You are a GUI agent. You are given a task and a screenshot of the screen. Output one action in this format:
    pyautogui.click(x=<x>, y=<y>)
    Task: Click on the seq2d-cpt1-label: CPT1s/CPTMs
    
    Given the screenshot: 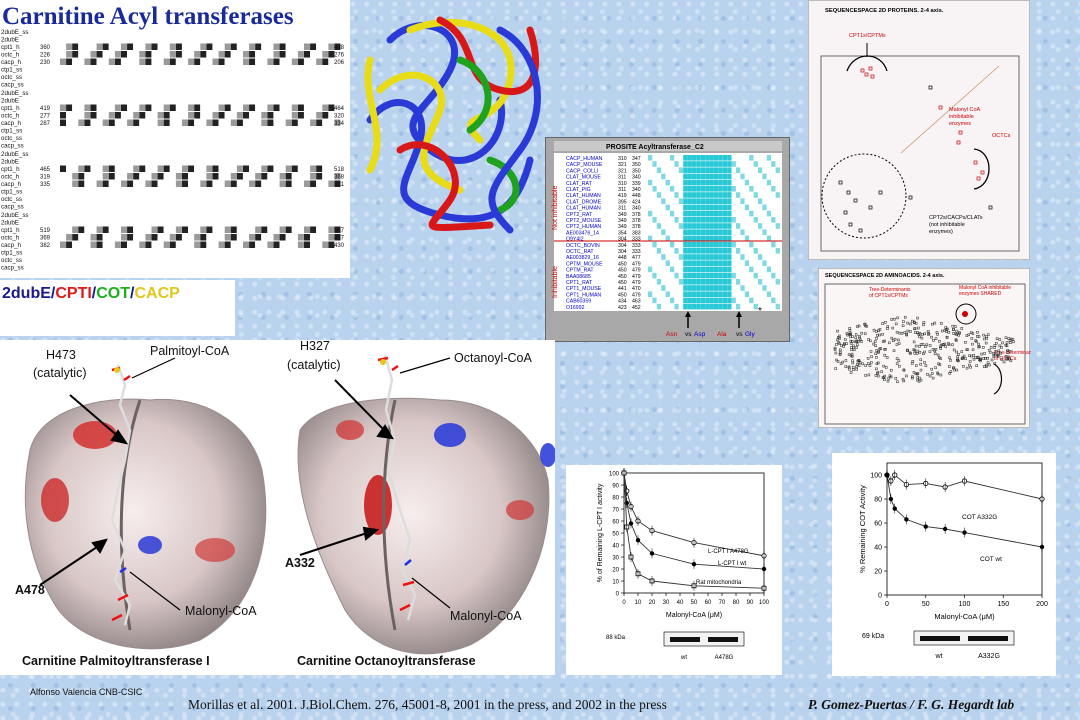 What is the action you would take?
    pyautogui.click(x=867, y=36)
    